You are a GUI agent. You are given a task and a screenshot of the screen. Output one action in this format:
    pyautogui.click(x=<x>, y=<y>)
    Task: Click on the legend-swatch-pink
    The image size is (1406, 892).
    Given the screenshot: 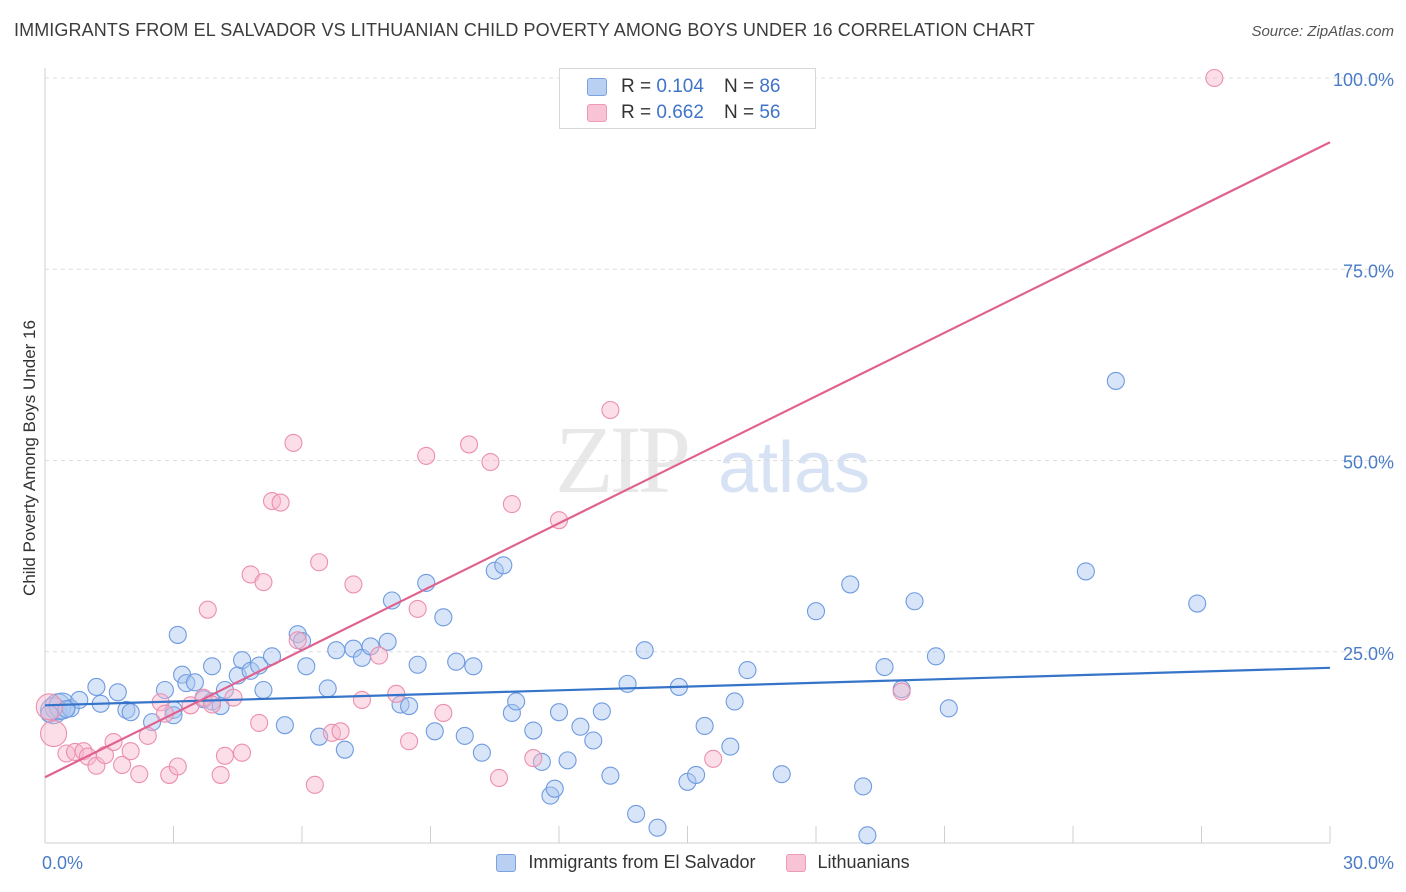 What is the action you would take?
    pyautogui.click(x=597, y=113)
    